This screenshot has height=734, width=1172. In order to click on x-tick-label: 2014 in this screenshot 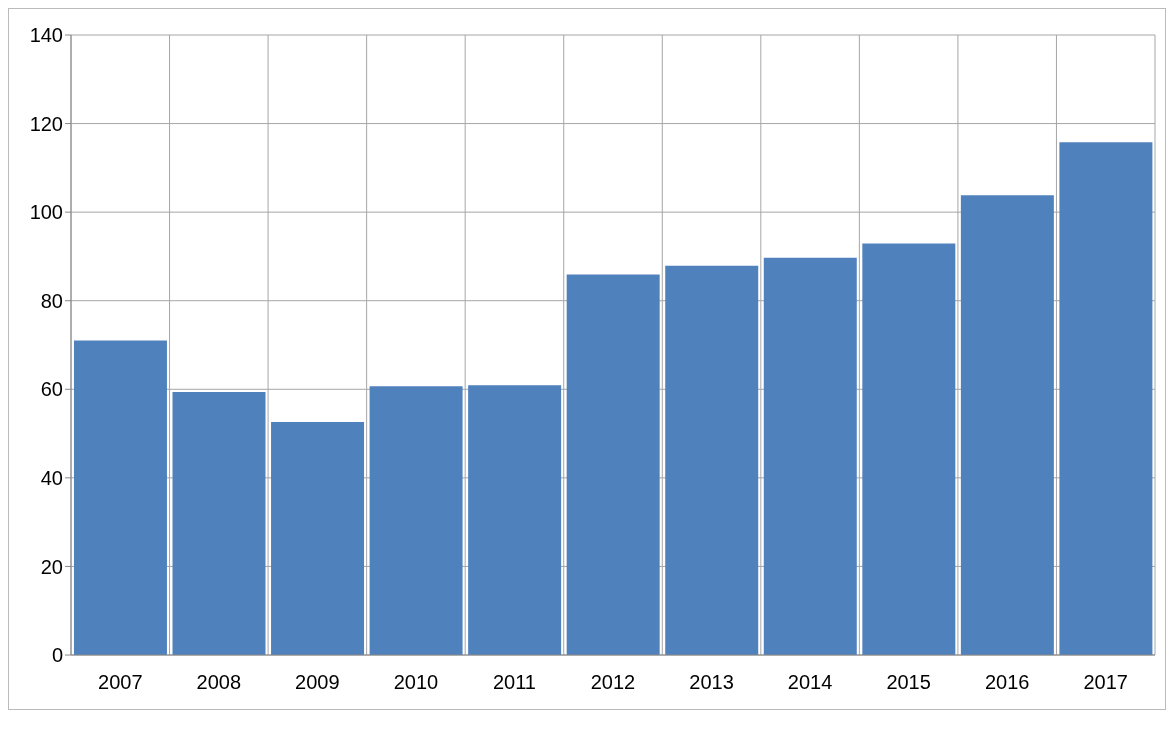, I will do `click(810, 682)`.